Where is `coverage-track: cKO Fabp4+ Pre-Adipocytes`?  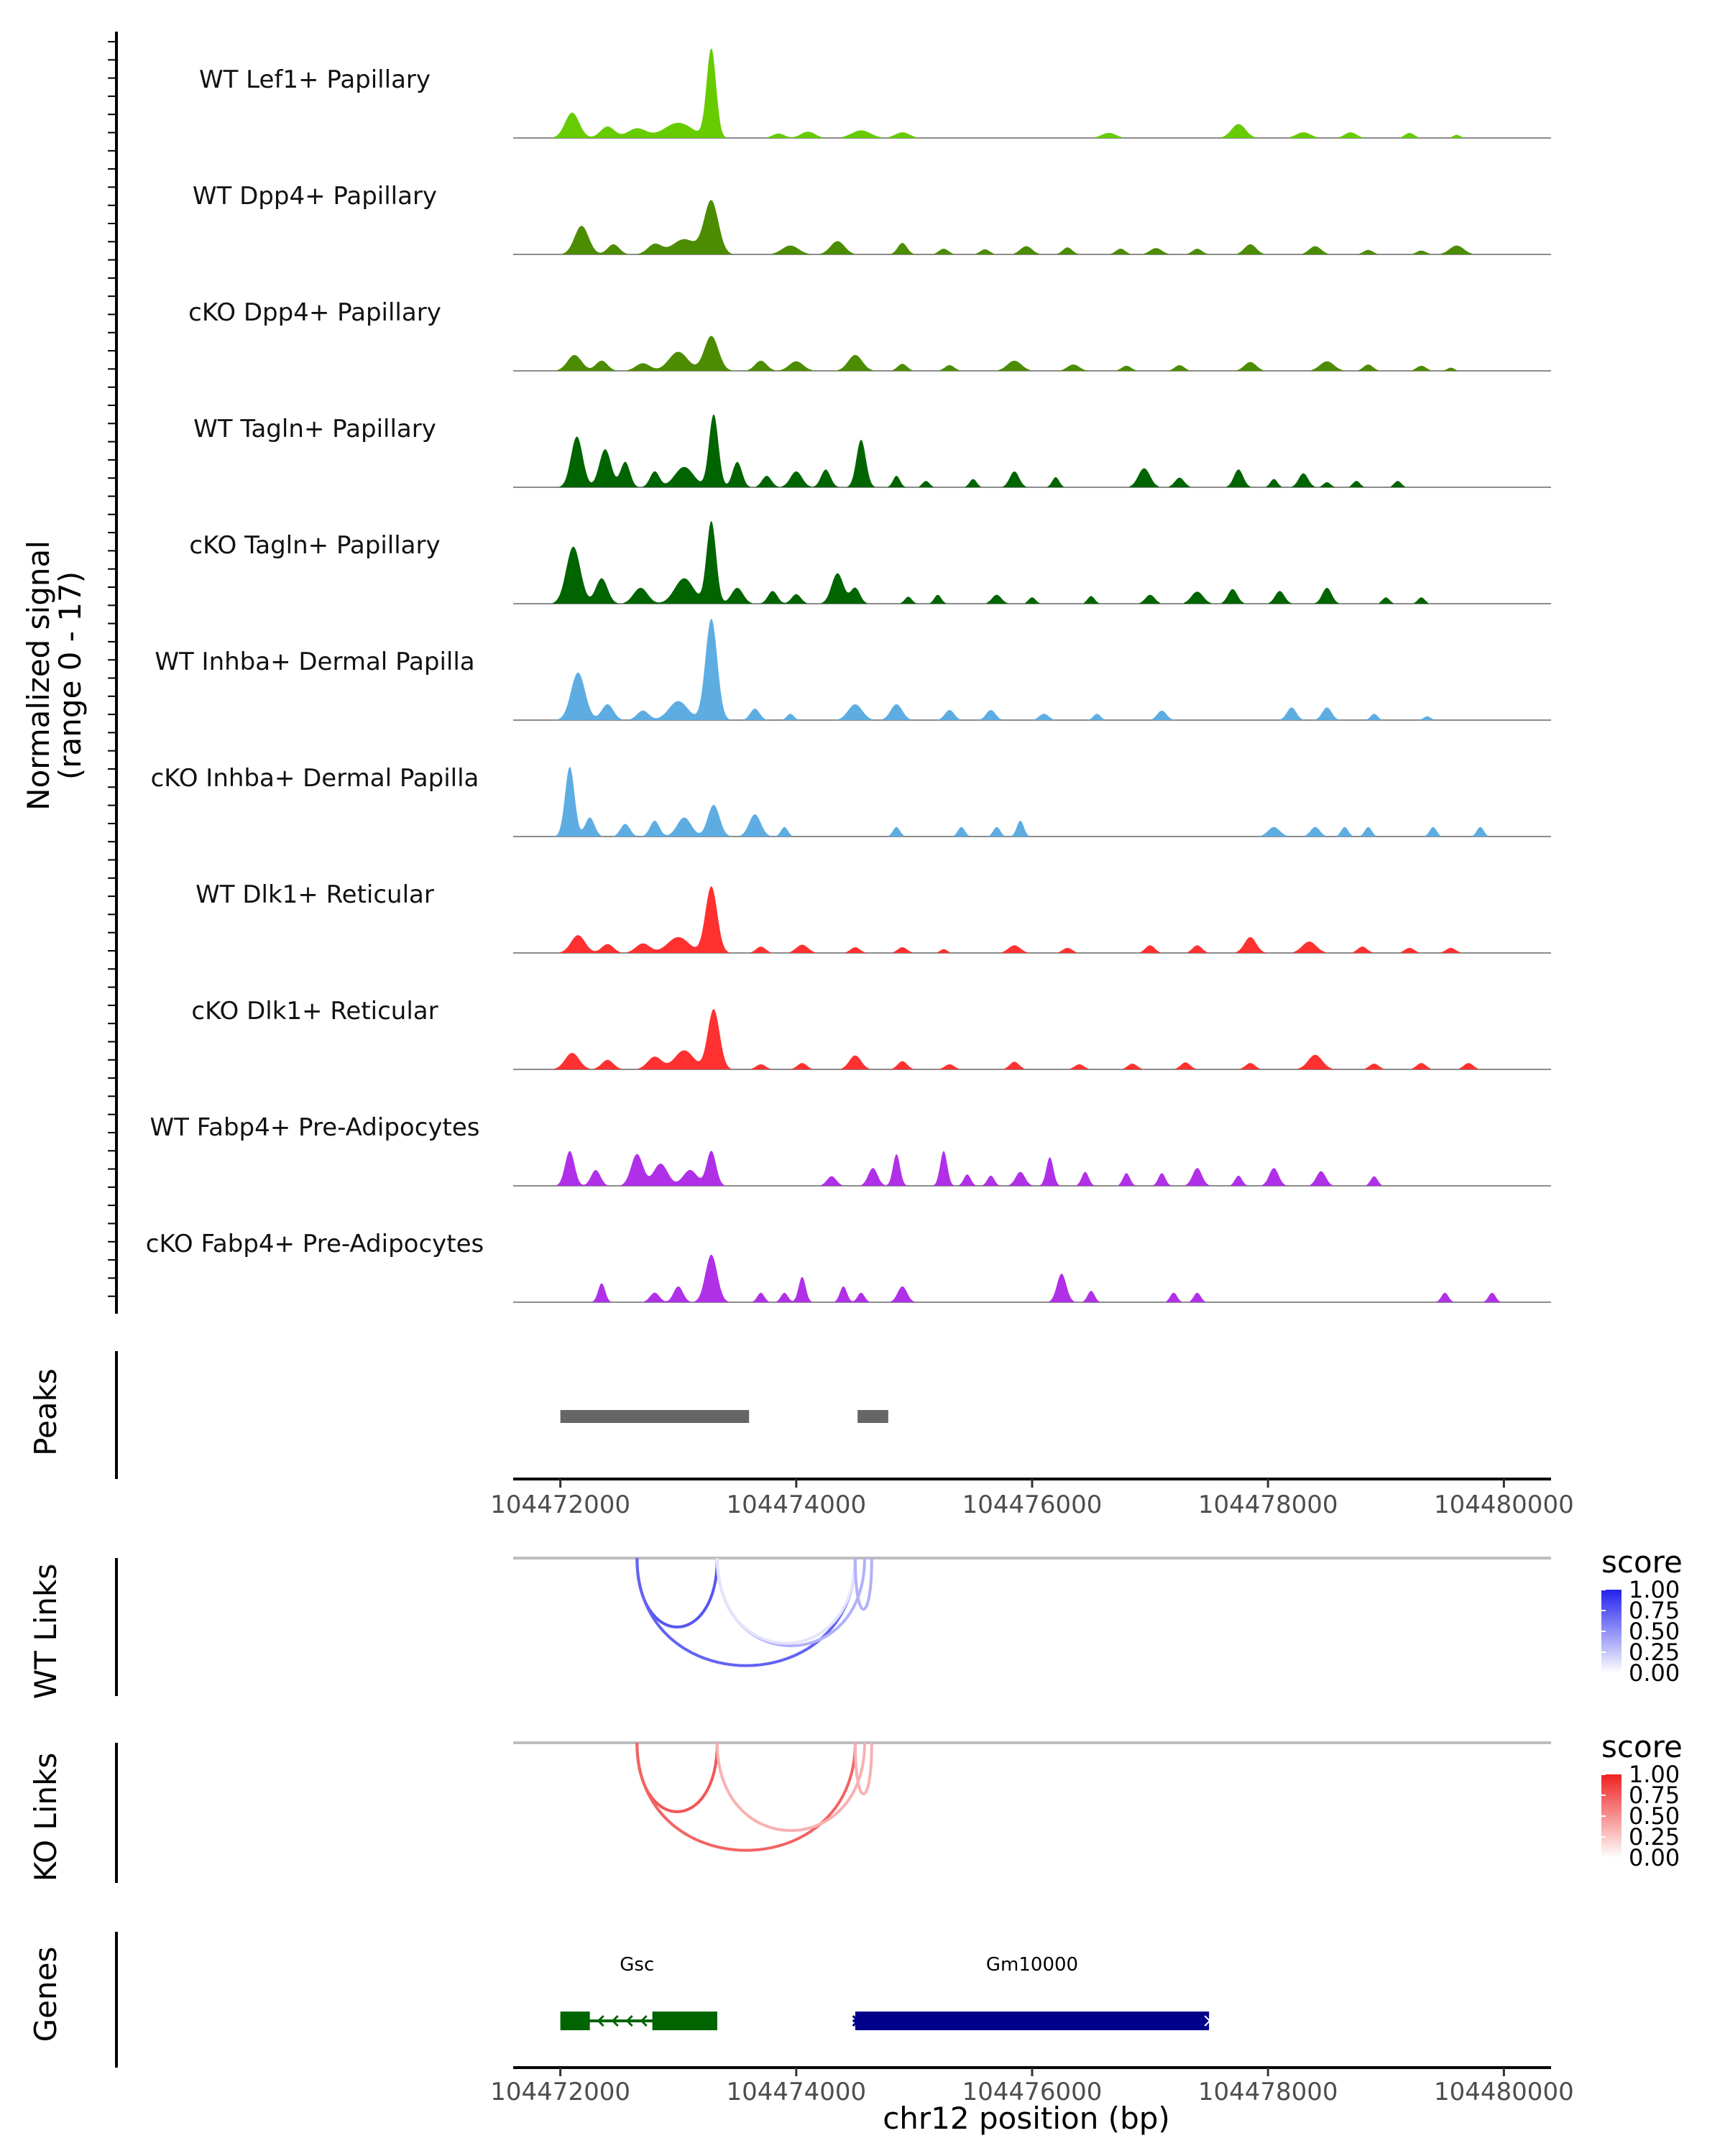 coverage-track: cKO Fabp4+ Pre-Adipocytes is located at coordinates (848, 1266).